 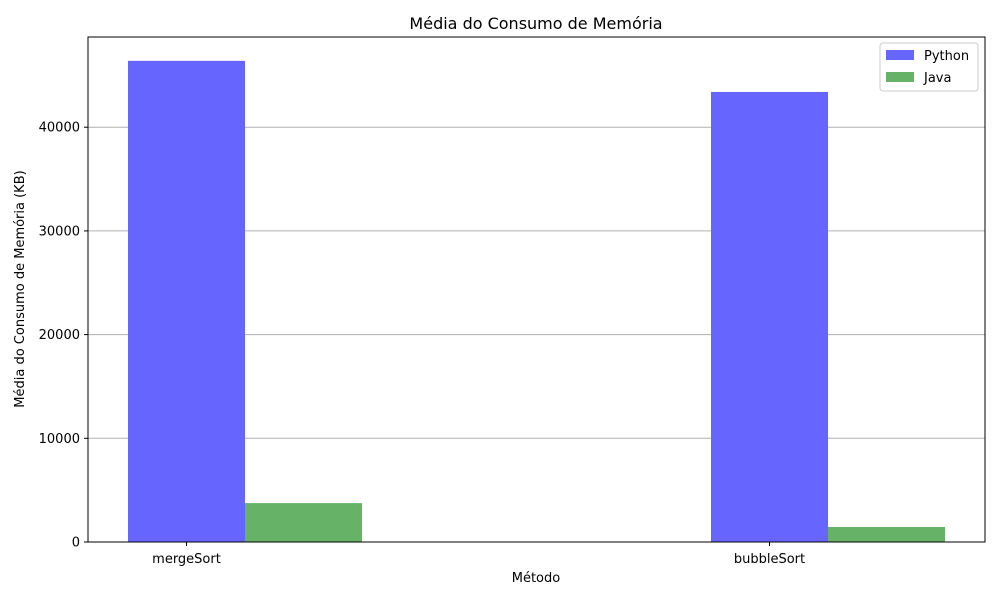 I want to click on bar-python-bubbleSort, so click(x=769, y=317).